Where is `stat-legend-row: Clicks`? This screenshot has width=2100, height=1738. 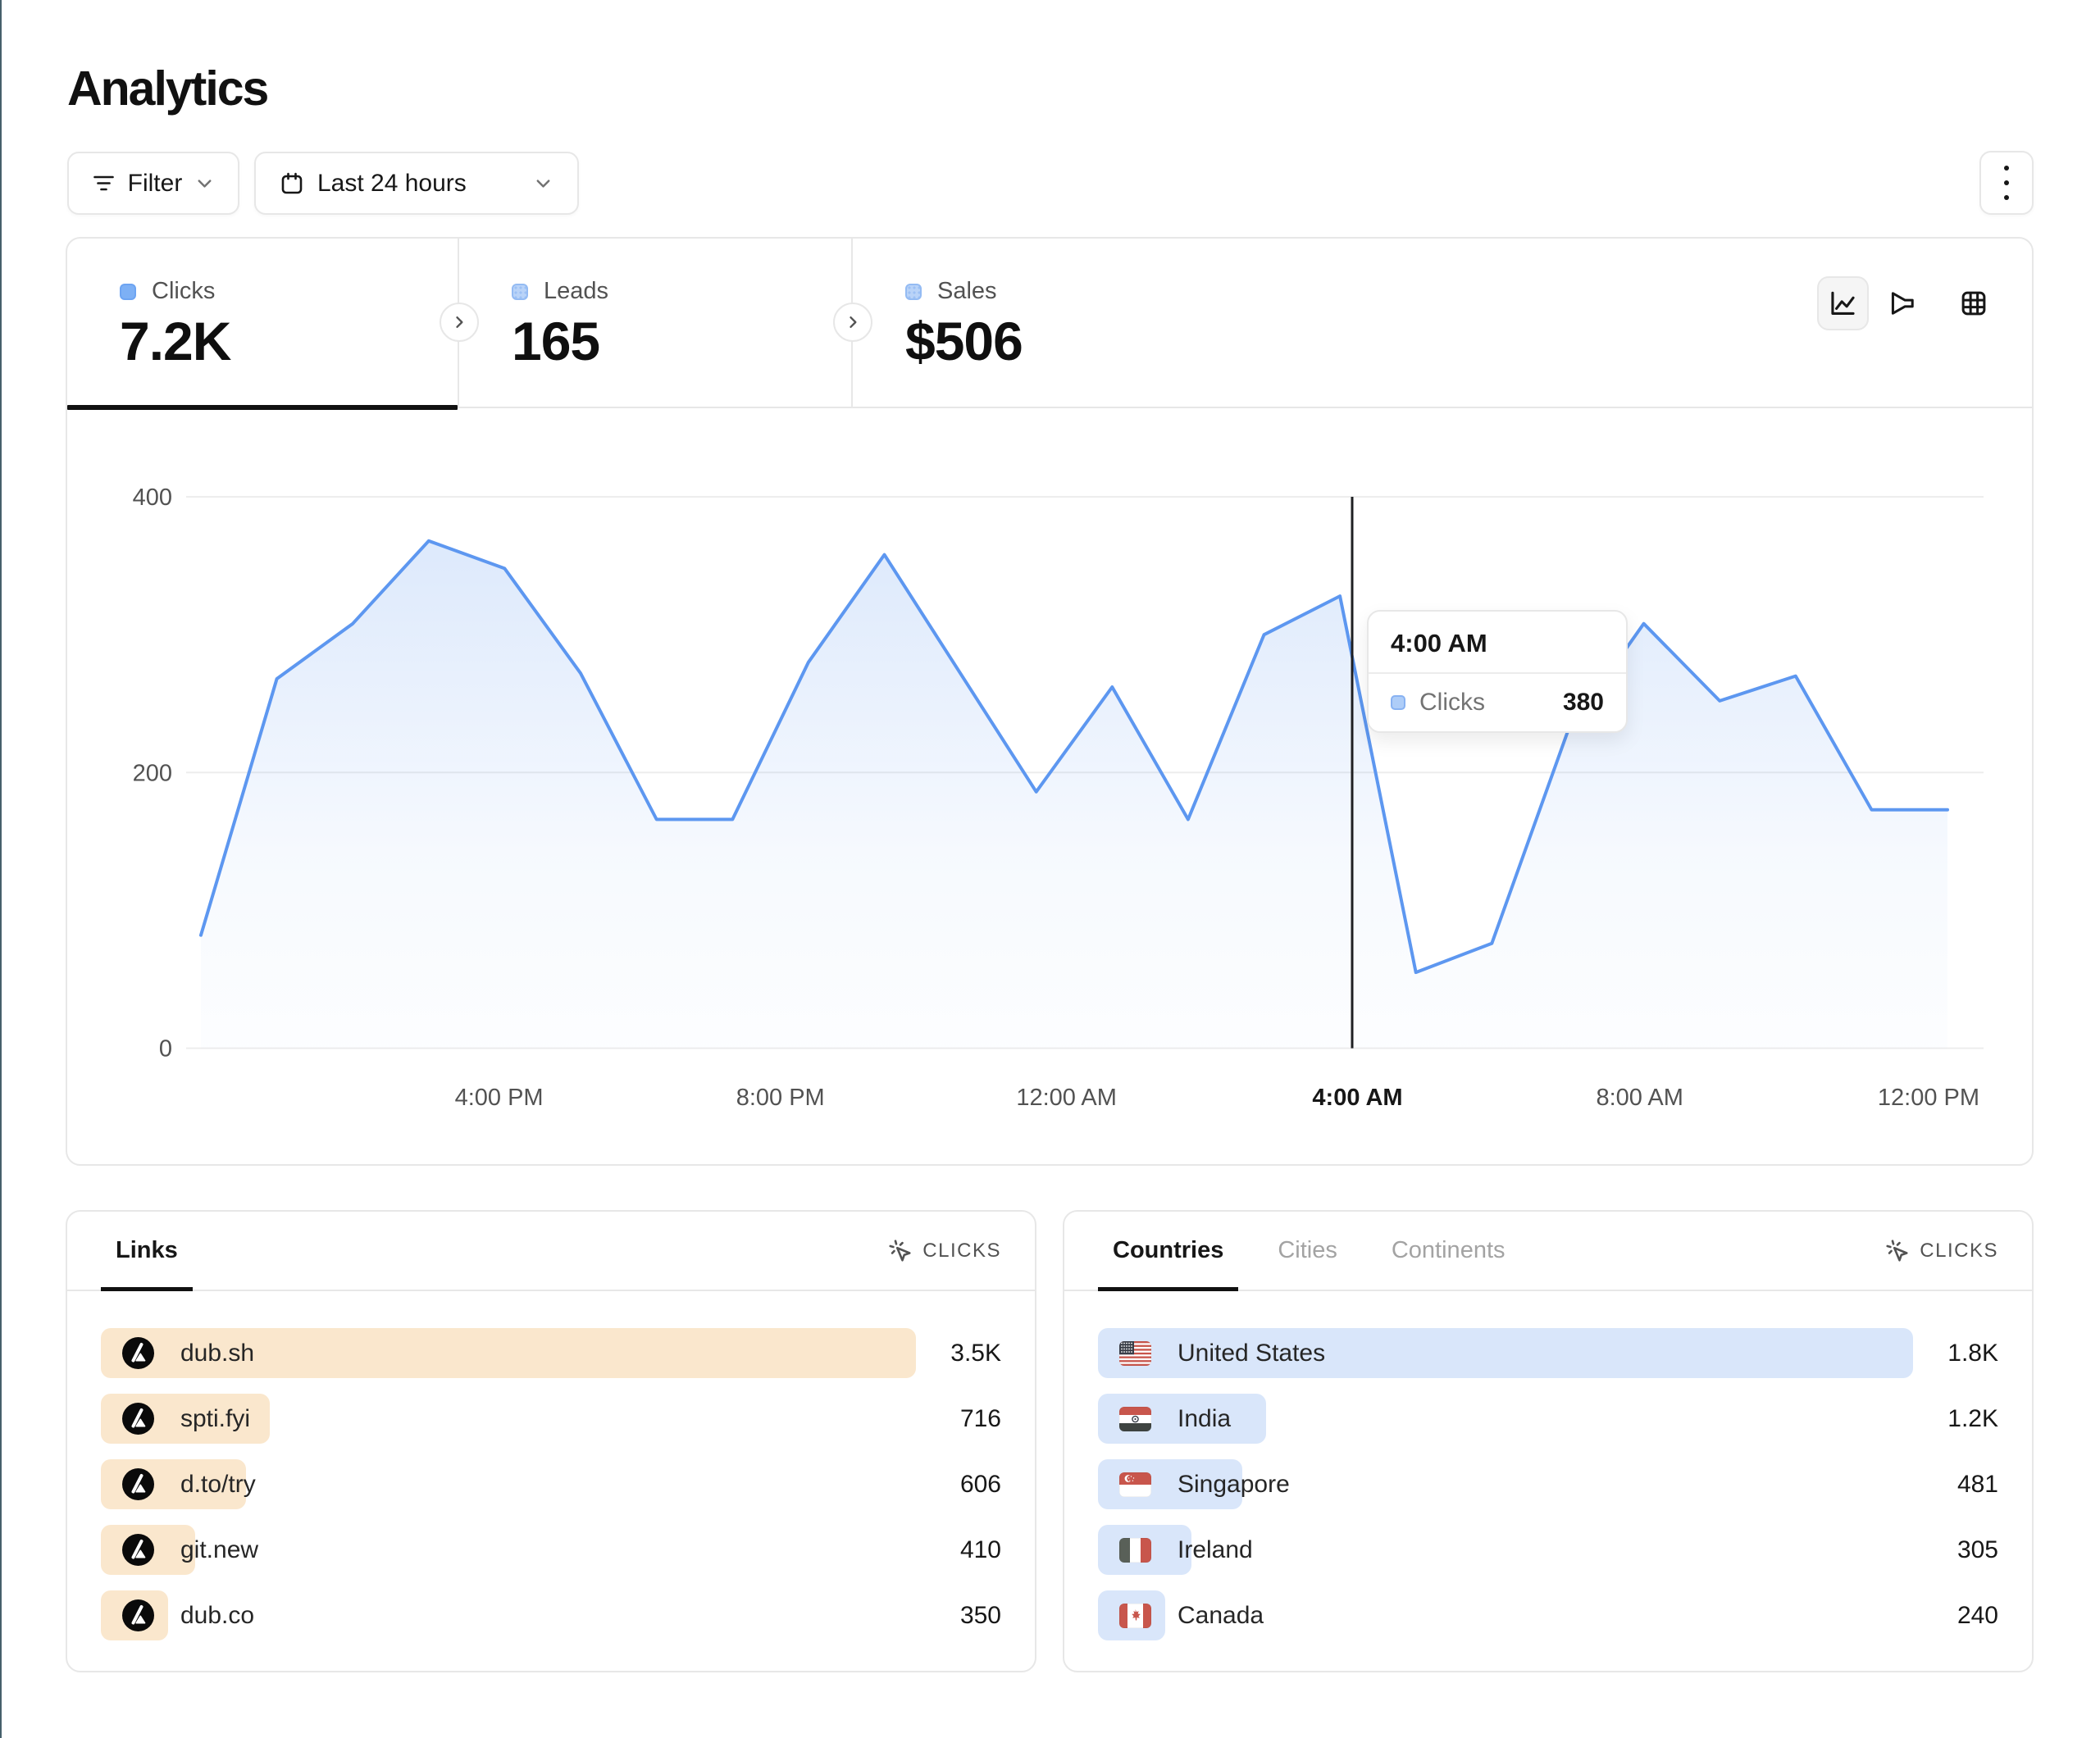 stat-legend-row: Clicks is located at coordinates (289, 291).